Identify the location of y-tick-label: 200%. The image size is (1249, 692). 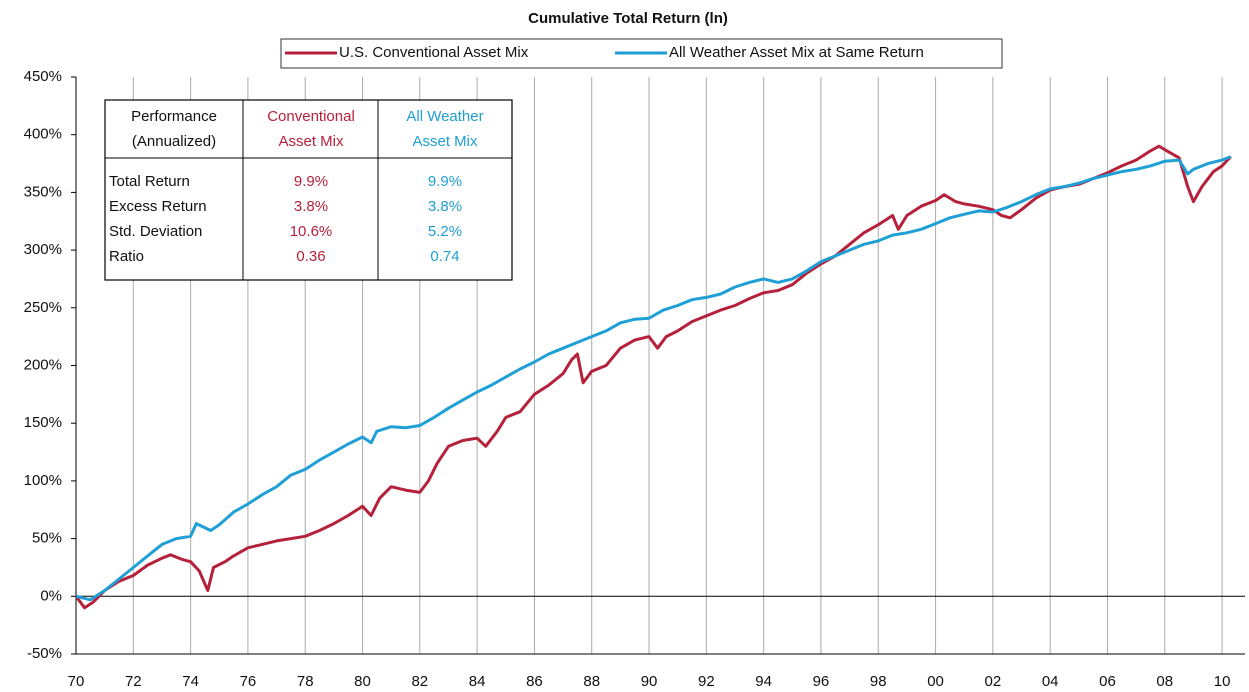
(43, 364).